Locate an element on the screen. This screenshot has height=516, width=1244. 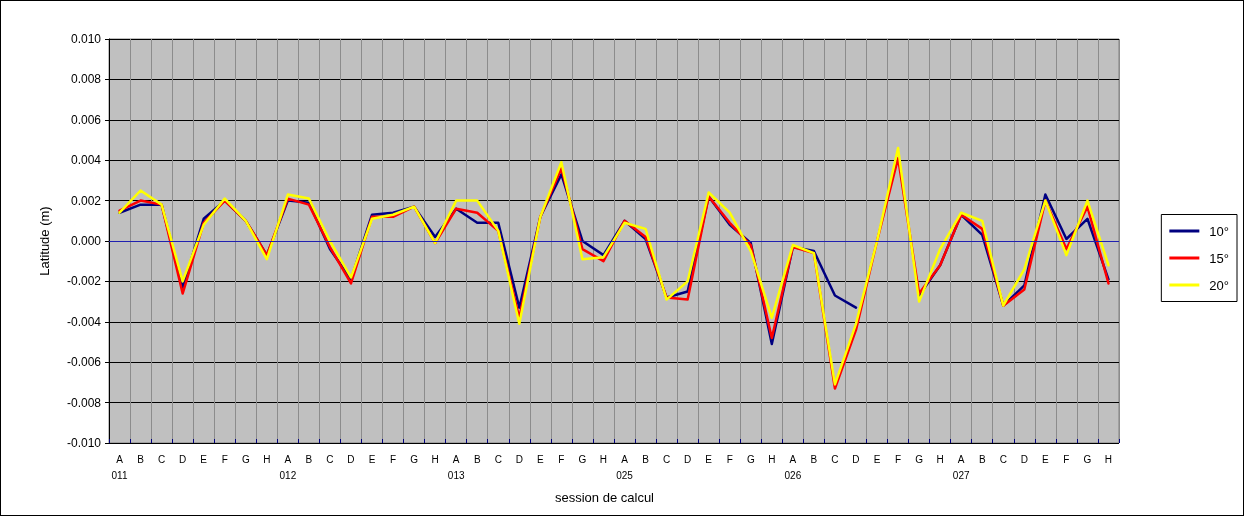
y-tick-label: -0.008 is located at coordinates (84, 402).